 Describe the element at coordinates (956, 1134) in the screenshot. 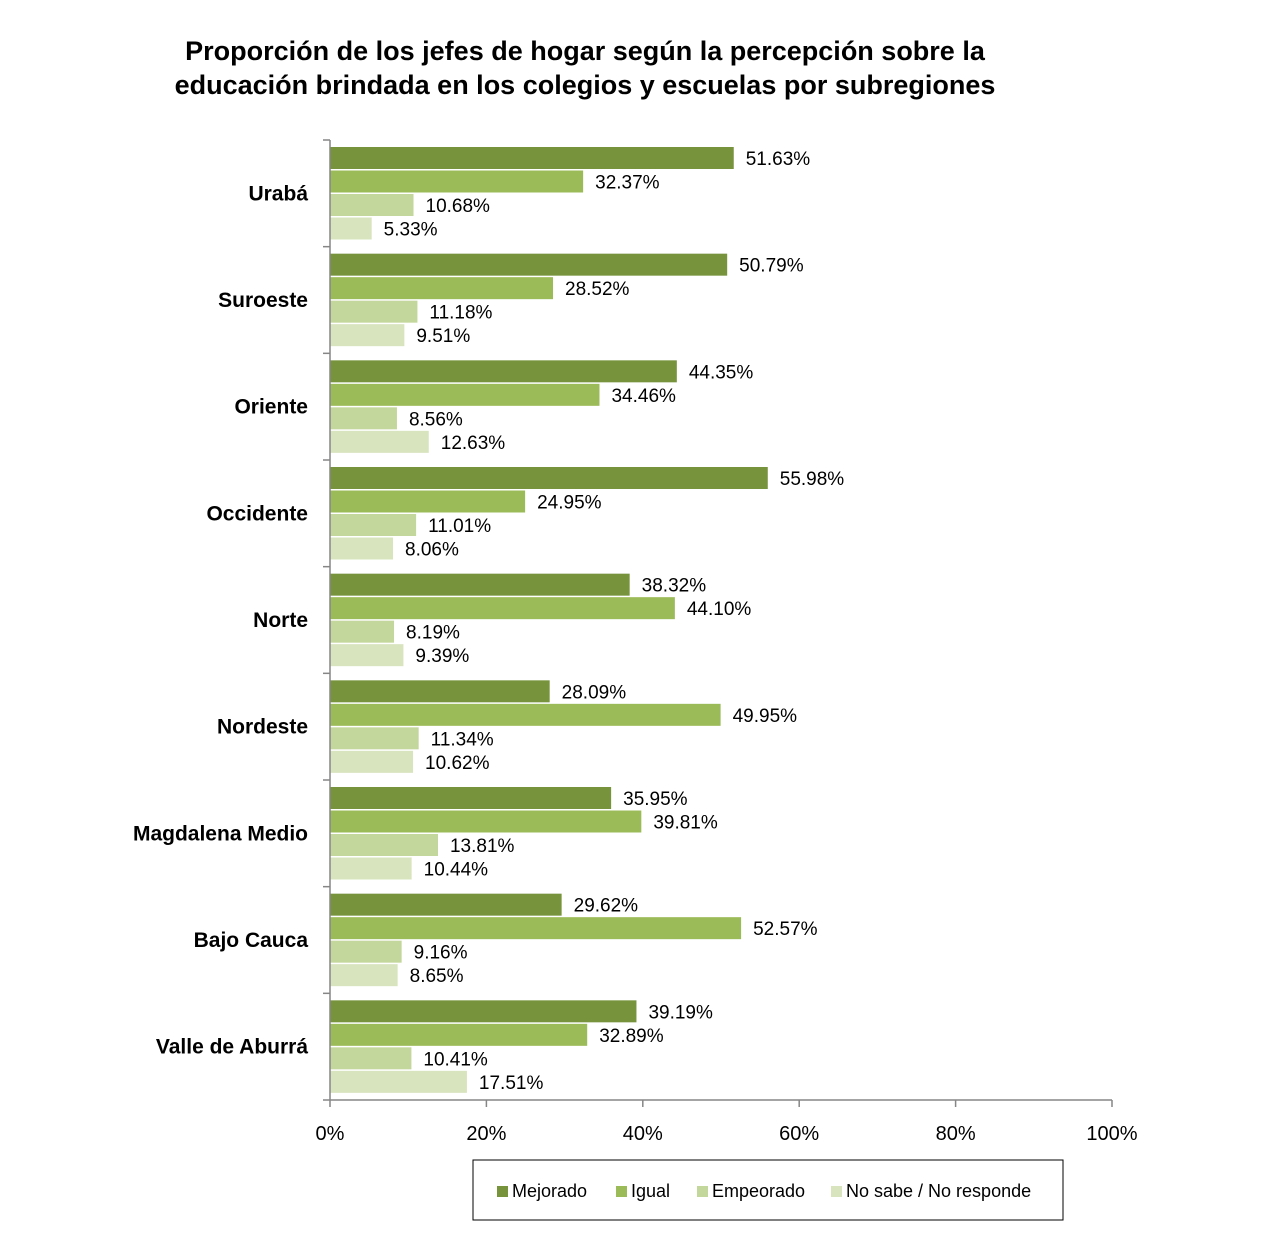

I see `x-tick-label-5: 80%` at that location.